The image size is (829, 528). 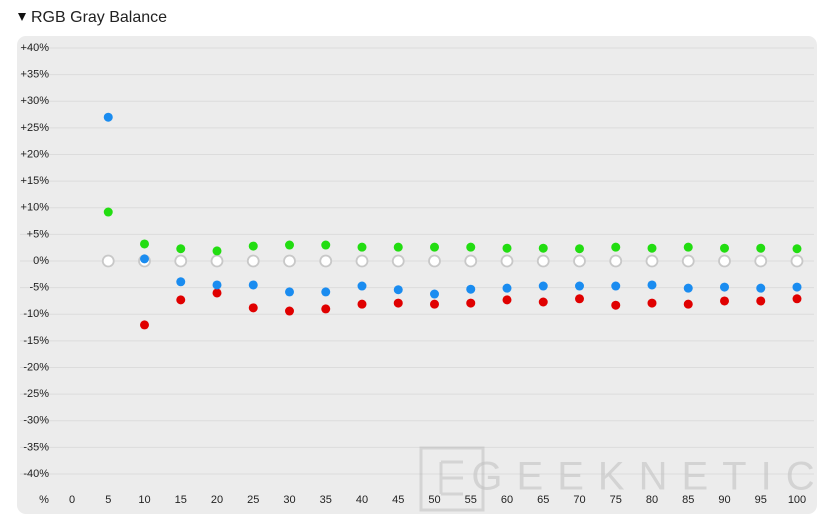 What do you see at coordinates (36, 447) in the screenshot?
I see `y-tick-label: -35%` at bounding box center [36, 447].